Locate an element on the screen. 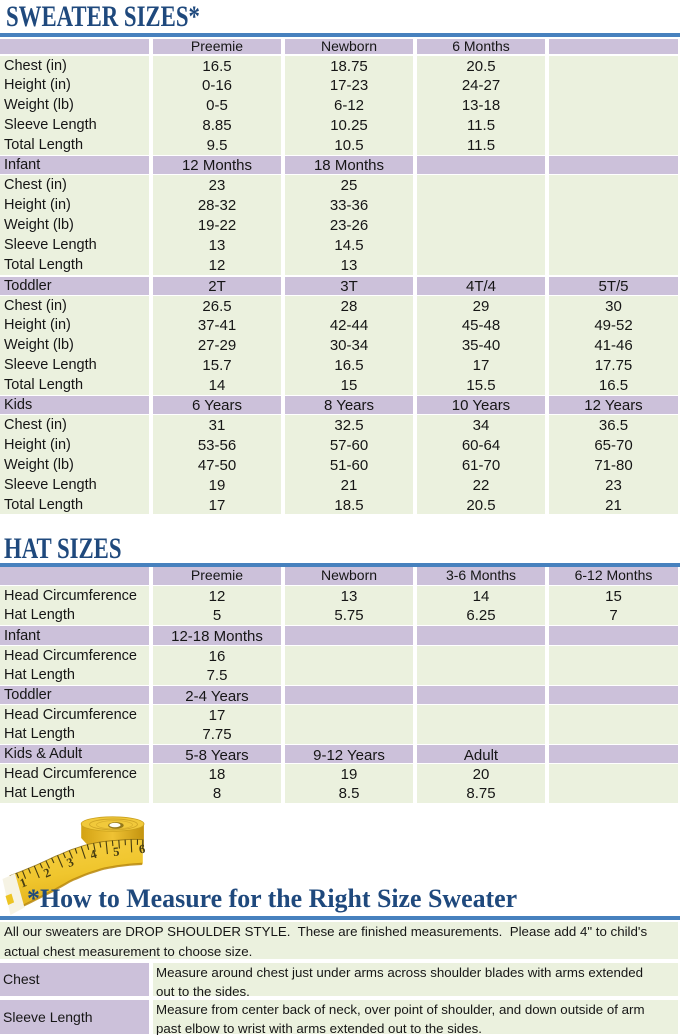 The height and width of the screenshot is (1035, 680). svg-text: 5 is located at coordinates (116, 851).